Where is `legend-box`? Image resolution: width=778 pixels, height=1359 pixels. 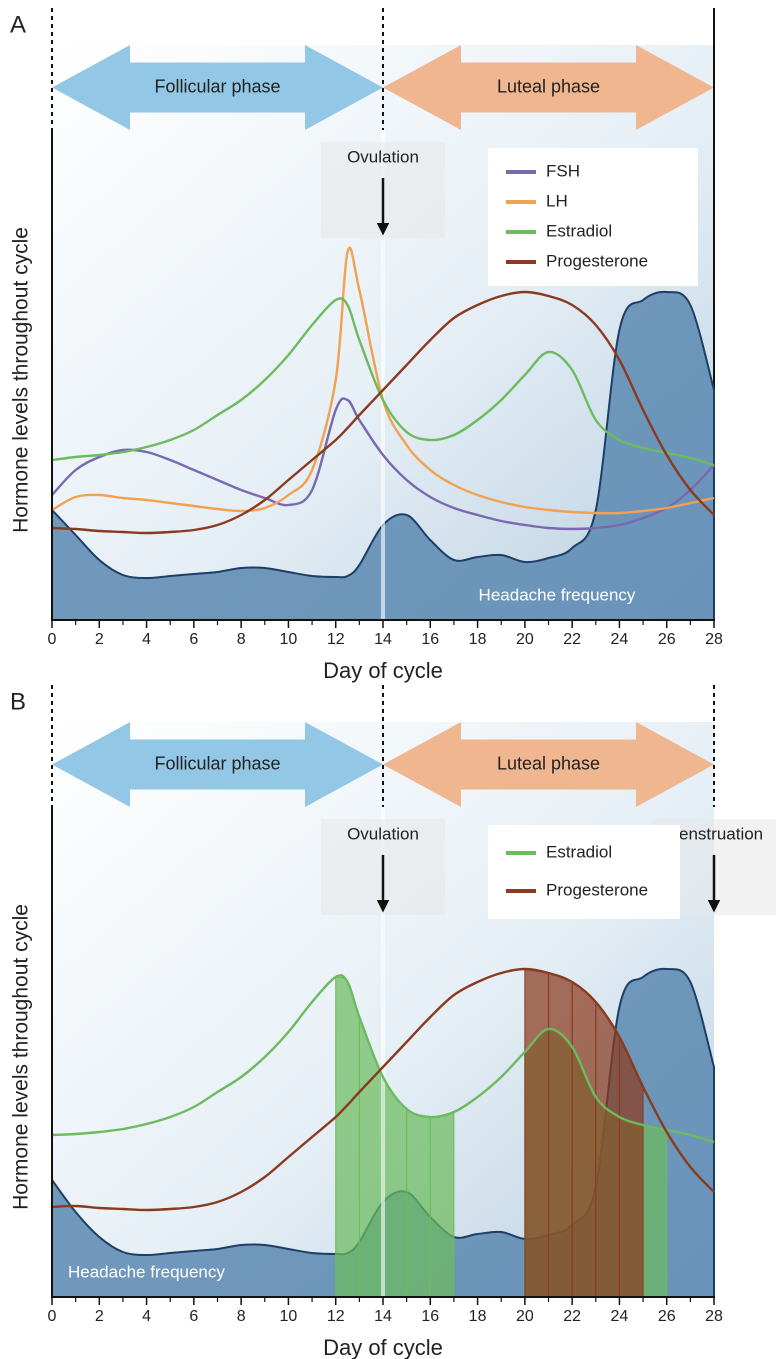
legend-box is located at coordinates (584, 872).